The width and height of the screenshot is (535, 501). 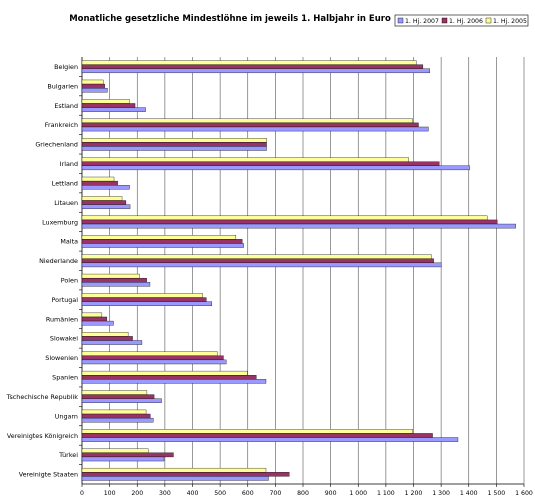 I want to click on x-tick-label: 300, so click(x=165, y=493).